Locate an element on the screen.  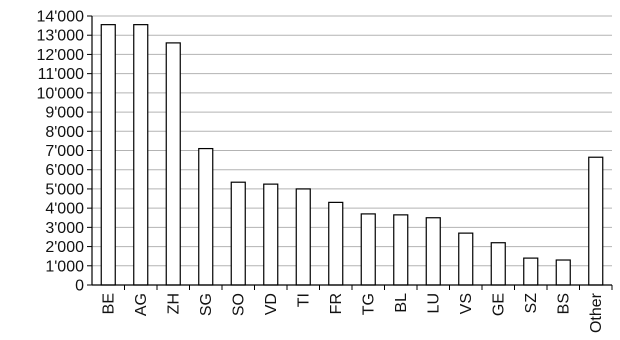
bar-vs is located at coordinates (466, 259).